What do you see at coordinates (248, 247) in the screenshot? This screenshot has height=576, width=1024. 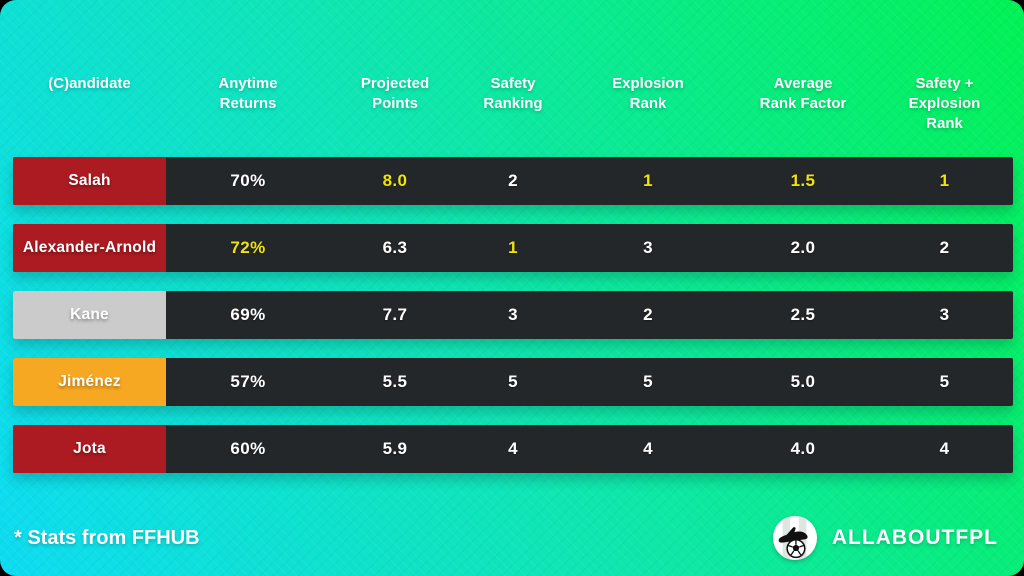 I see `anytime-returns-value: 72%` at bounding box center [248, 247].